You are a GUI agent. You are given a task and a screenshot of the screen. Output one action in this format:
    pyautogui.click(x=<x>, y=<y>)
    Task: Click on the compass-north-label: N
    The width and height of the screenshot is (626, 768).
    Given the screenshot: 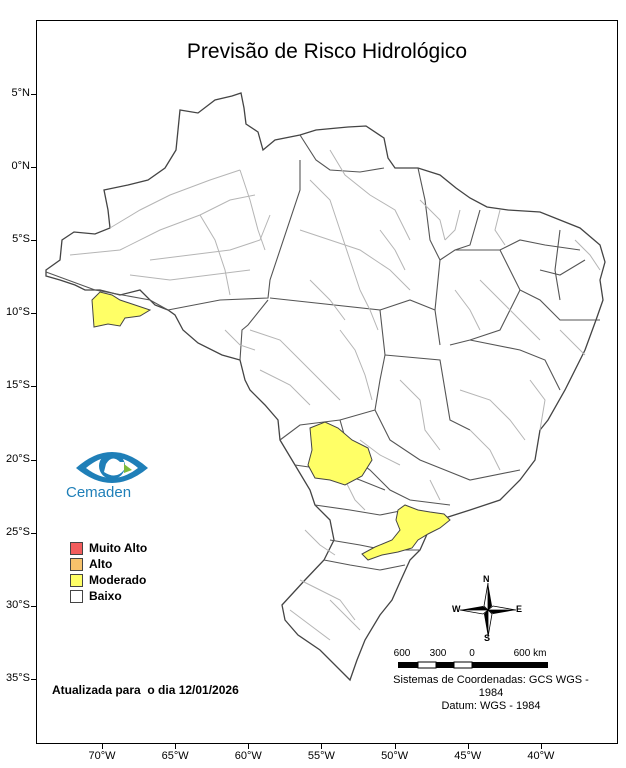 What is the action you would take?
    pyautogui.click(x=486, y=579)
    